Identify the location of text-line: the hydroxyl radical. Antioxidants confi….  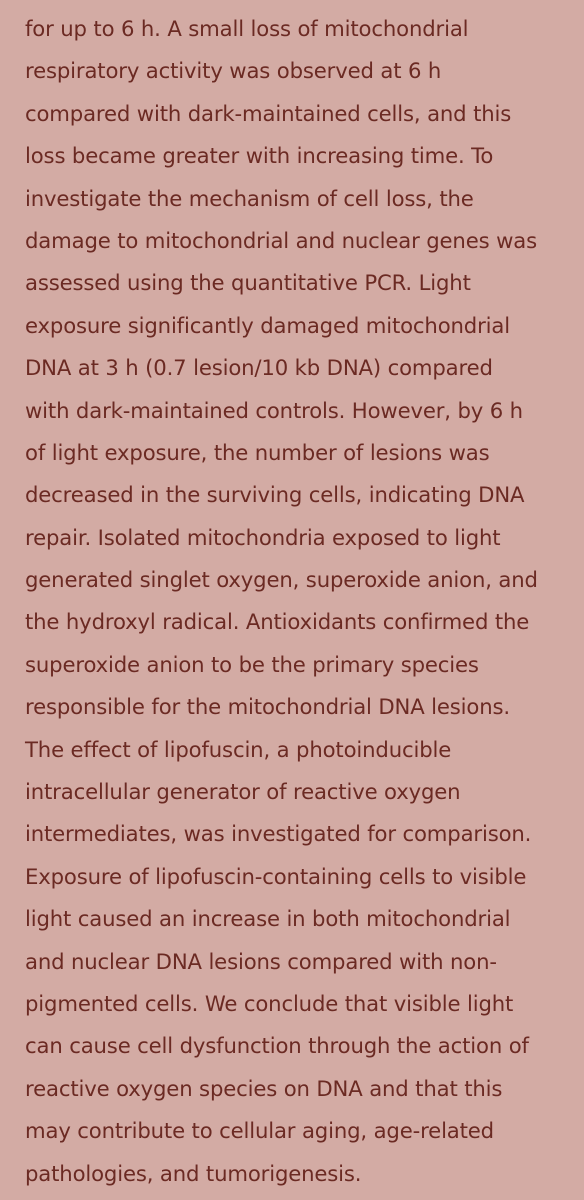
(277, 622).